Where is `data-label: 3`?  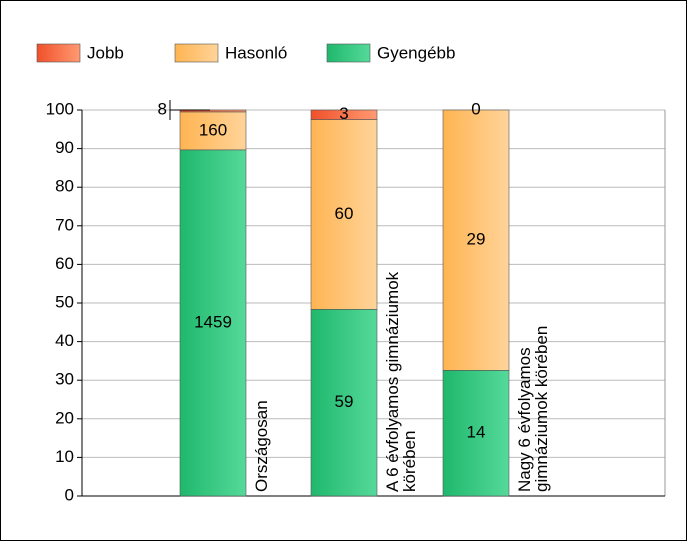
data-label: 3 is located at coordinates (343, 113).